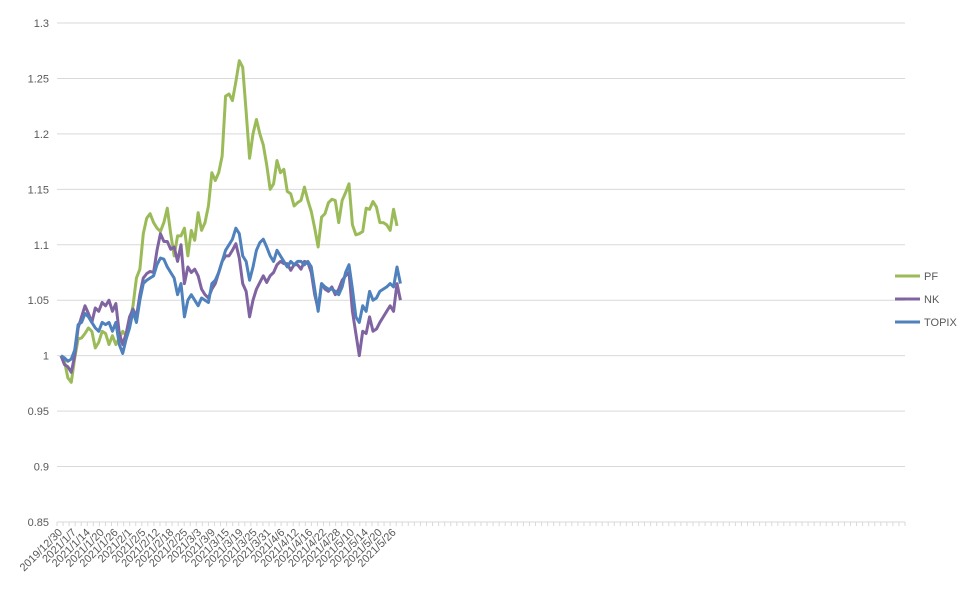  What do you see at coordinates (41, 468) in the screenshot?
I see `y-tick-label: 0.9` at bounding box center [41, 468].